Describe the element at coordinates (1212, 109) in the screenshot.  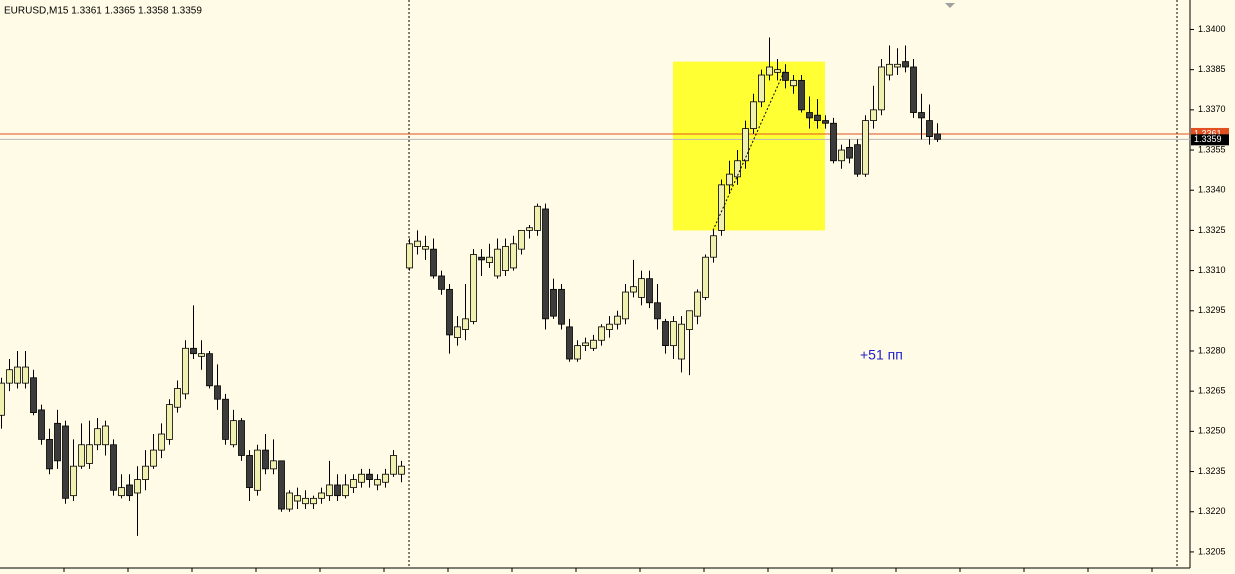
I see `y-tick-label: 1.3370` at that location.